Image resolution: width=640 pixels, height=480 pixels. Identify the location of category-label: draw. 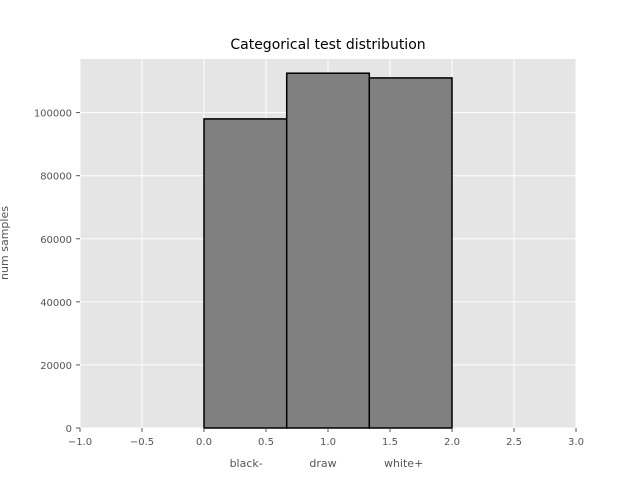
(322, 463).